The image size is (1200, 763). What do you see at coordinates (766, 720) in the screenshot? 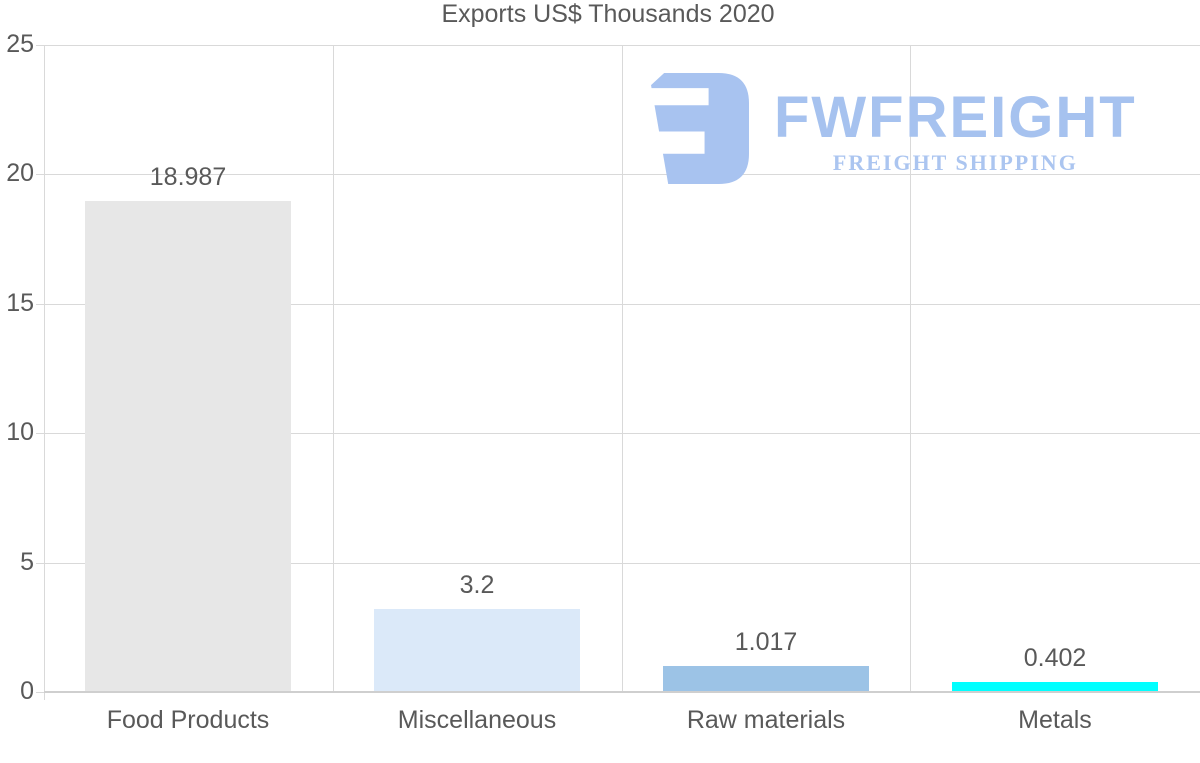
I see `category-label: Raw materials` at bounding box center [766, 720].